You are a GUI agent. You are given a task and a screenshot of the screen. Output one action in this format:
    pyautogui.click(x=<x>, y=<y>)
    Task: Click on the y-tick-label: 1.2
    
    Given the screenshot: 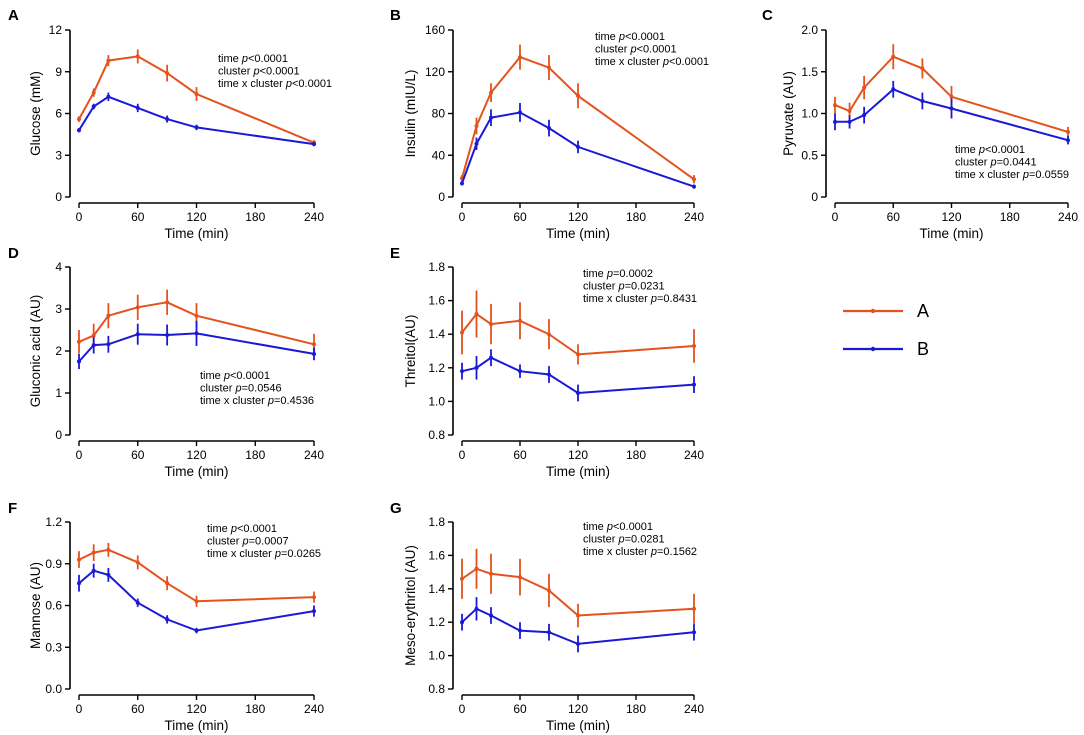 What is the action you would take?
    pyautogui.click(x=436, y=368)
    